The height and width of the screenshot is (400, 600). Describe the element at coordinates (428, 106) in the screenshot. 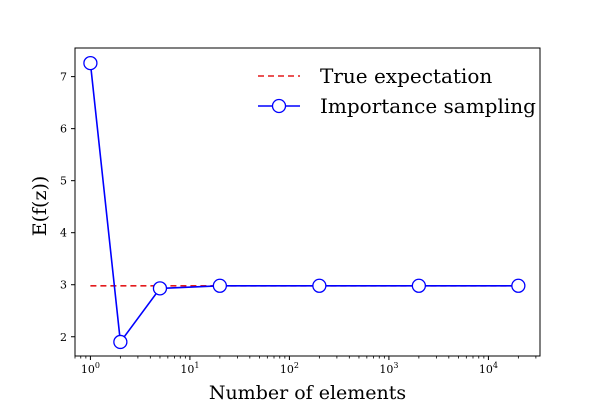

I see `legend-label-1: Importance sampling` at that location.